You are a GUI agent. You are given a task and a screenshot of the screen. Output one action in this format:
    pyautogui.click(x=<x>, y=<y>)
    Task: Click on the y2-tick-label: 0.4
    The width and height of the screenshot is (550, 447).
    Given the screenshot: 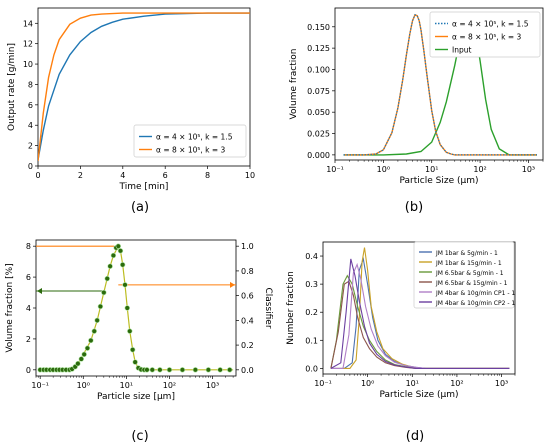 What is the action you would take?
    pyautogui.click(x=247, y=320)
    